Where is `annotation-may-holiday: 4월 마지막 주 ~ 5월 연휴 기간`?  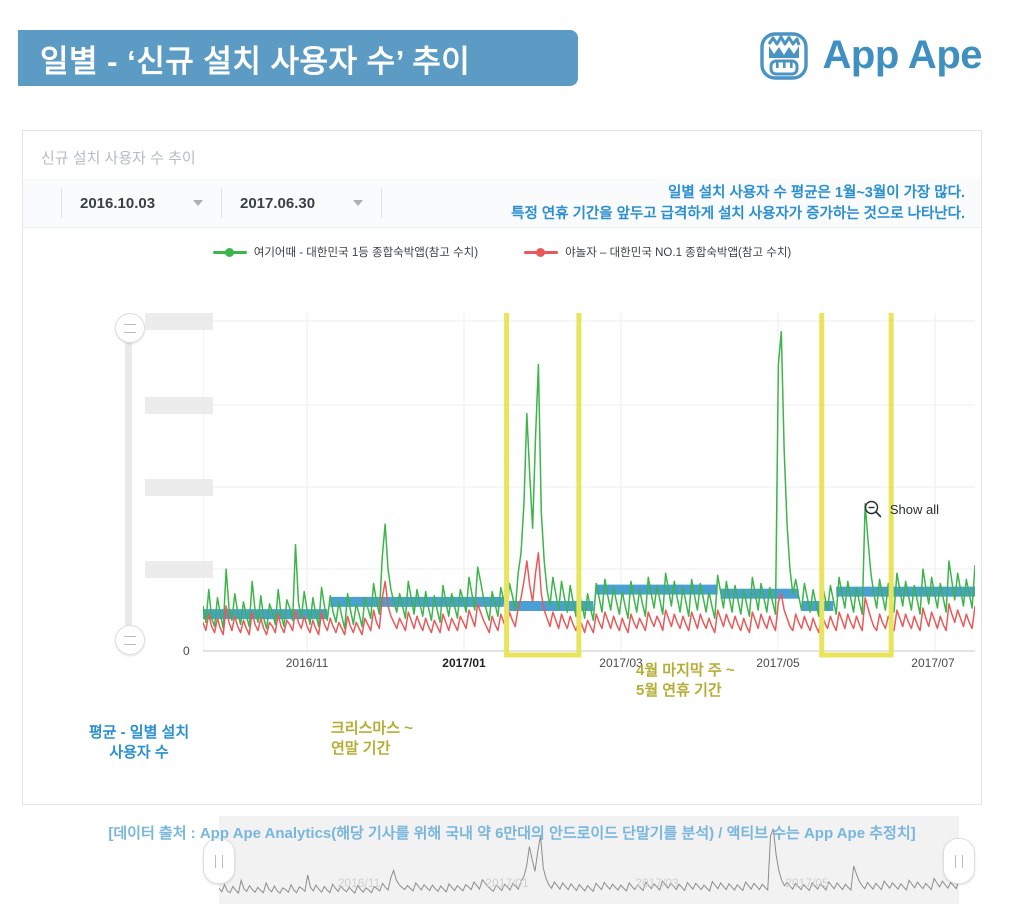 annotation-may-holiday: 4월 마지막 주 ~ 5월 연휴 기간 is located at coordinates (685, 681).